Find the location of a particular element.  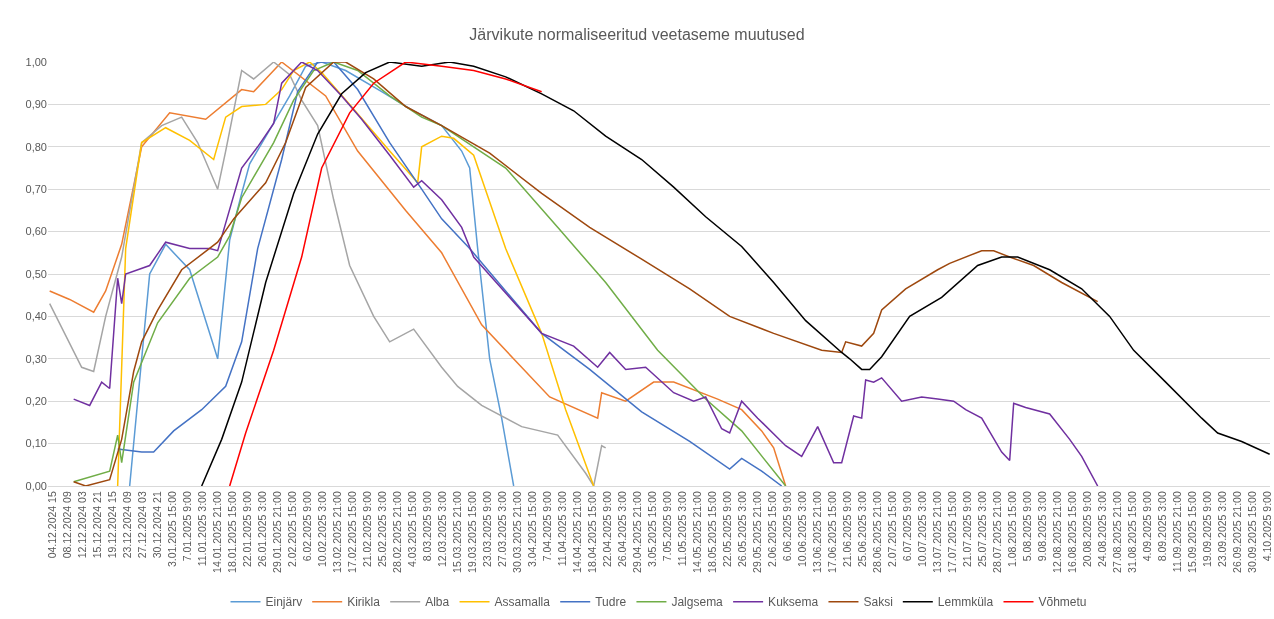

y-tick-label: 0,50 is located at coordinates (36, 273).